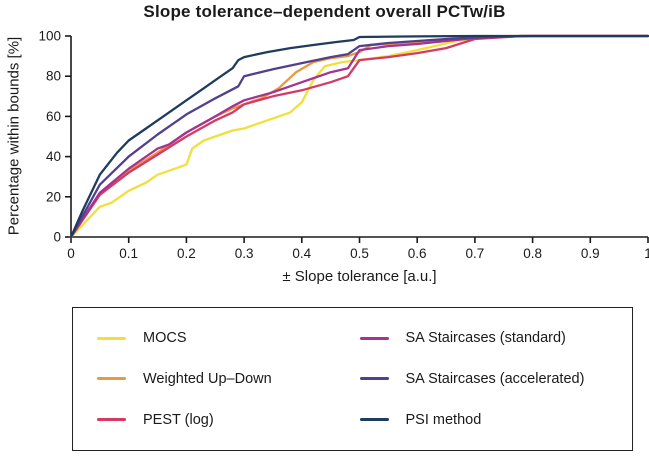 This screenshot has width=649, height=460. Describe the element at coordinates (359, 276) in the screenshot. I see `x-axis-label: ± Slope tolerance [a.u.]` at that location.